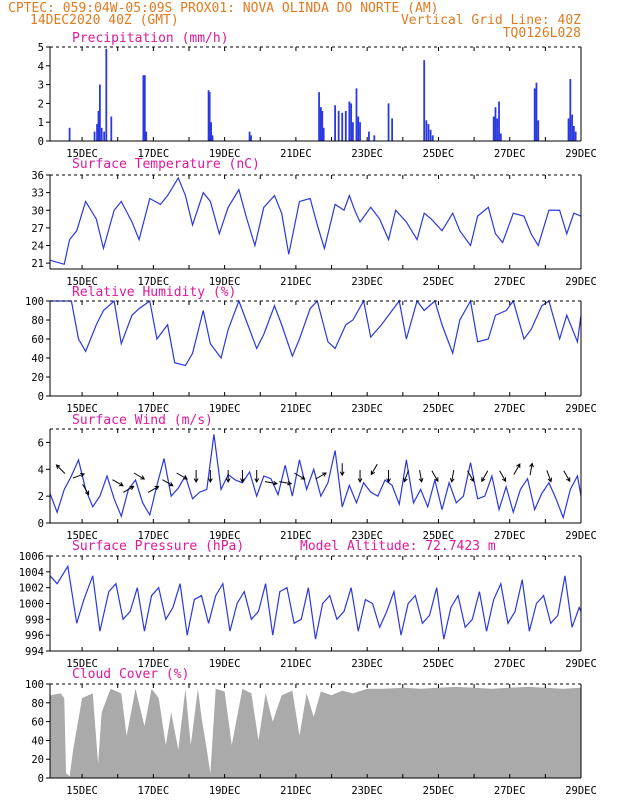 This screenshot has width=618, height=800. Describe the element at coordinates (82, 154) in the screenshot. I see `precip-xtick-label: 15DEC` at that location.